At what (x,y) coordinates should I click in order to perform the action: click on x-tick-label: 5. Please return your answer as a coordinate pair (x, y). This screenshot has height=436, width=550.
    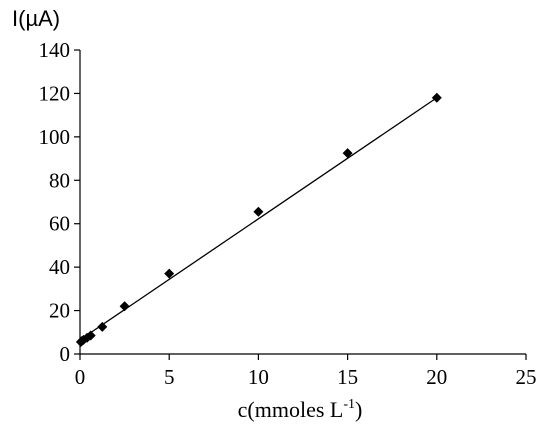
    Looking at the image, I should click on (169, 377).